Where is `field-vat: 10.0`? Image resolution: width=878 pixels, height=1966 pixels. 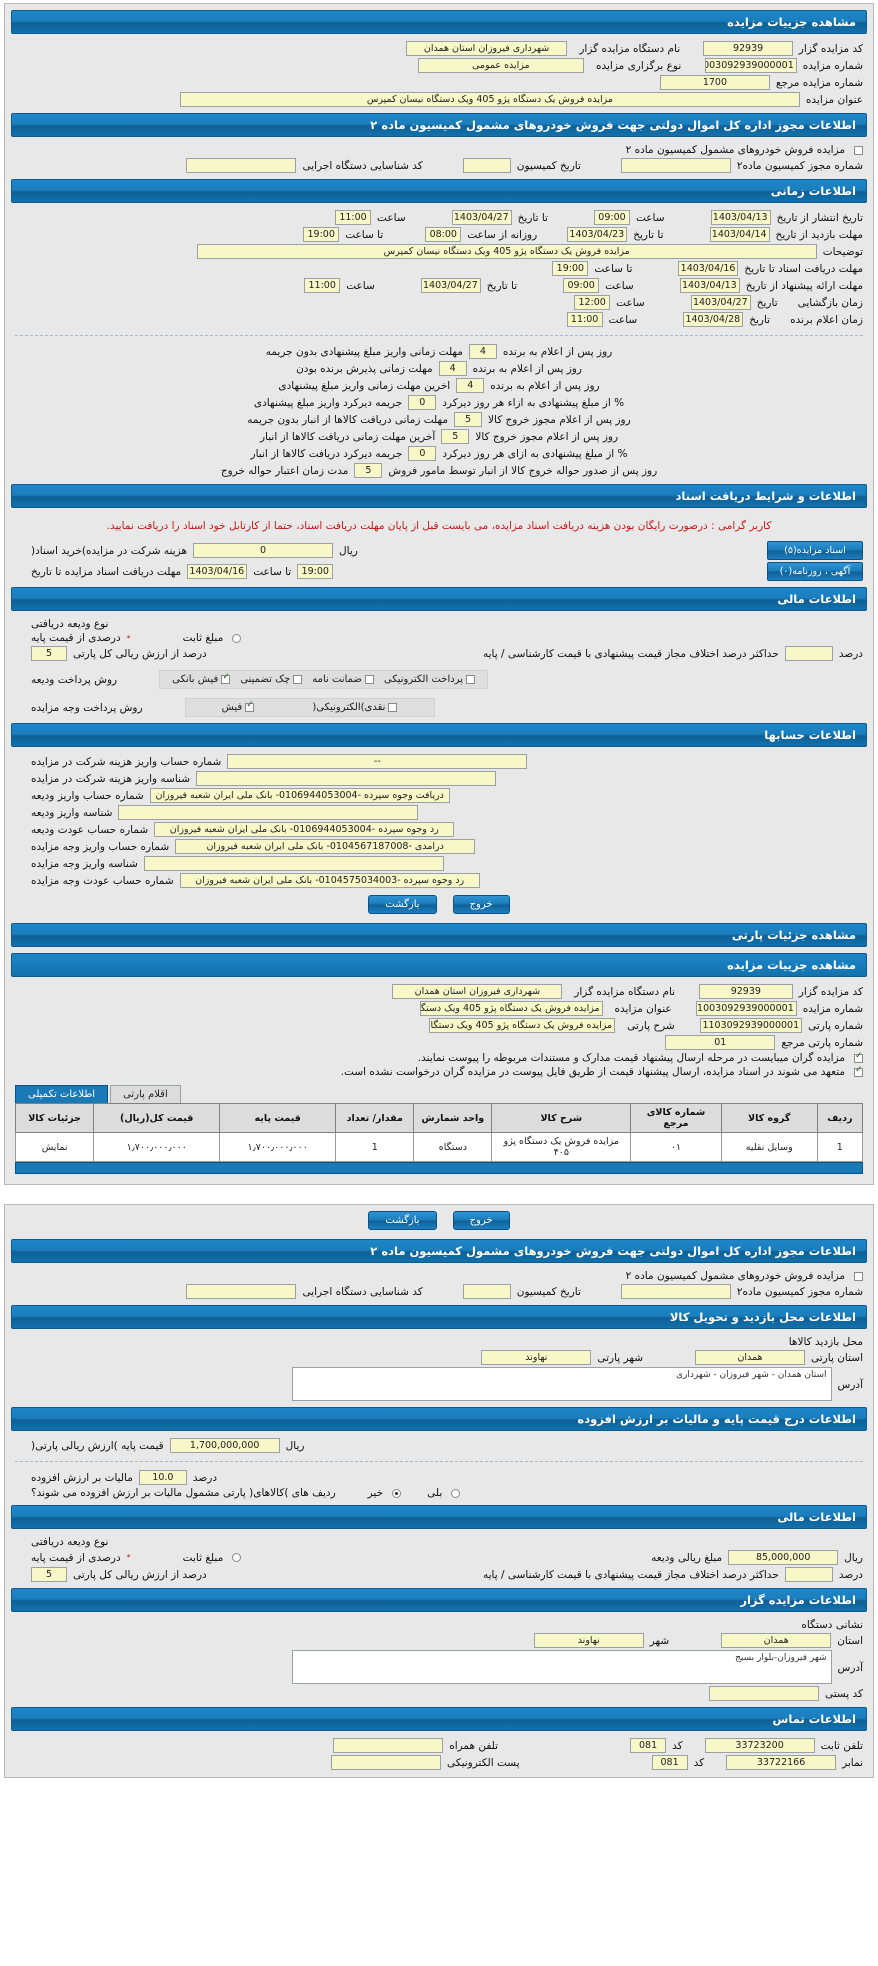 field-vat: 10.0 is located at coordinates (162, 1478).